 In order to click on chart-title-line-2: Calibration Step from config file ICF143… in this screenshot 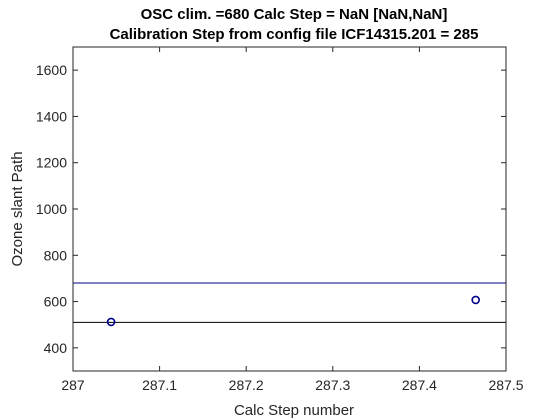, I will do `click(294, 34)`.